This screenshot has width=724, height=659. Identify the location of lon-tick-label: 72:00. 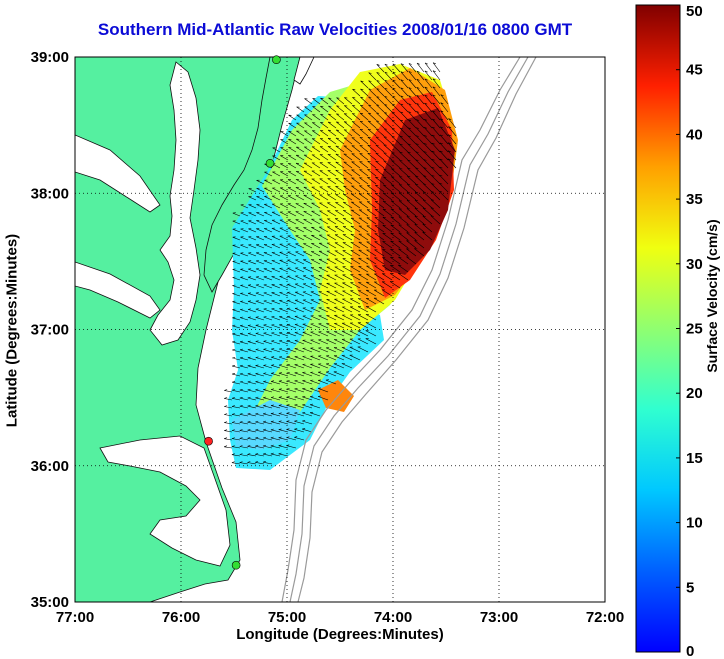
(605, 617).